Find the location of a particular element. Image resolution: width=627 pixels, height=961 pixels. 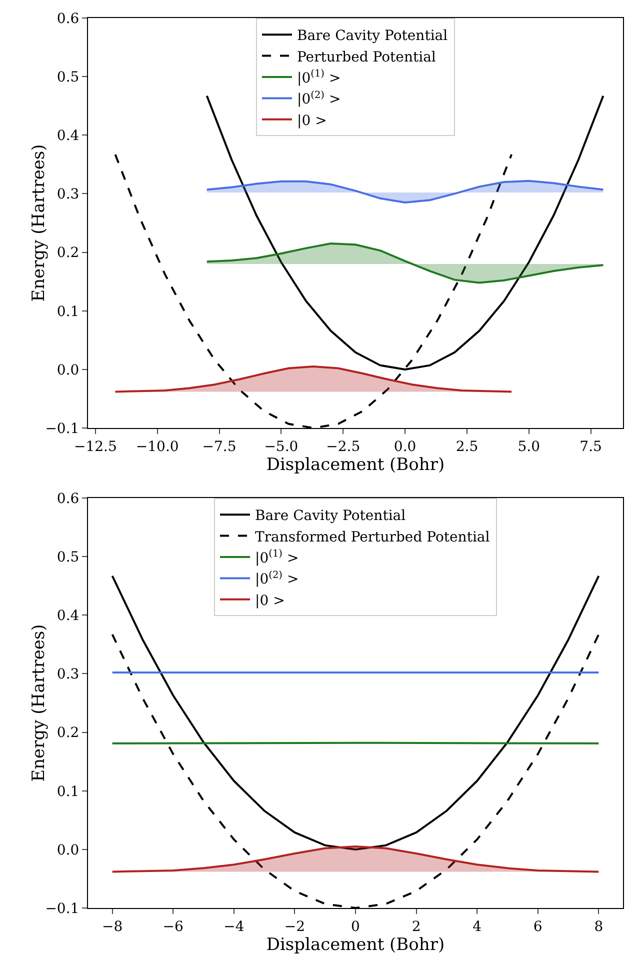

x-tick-label: −6 is located at coordinates (173, 926).